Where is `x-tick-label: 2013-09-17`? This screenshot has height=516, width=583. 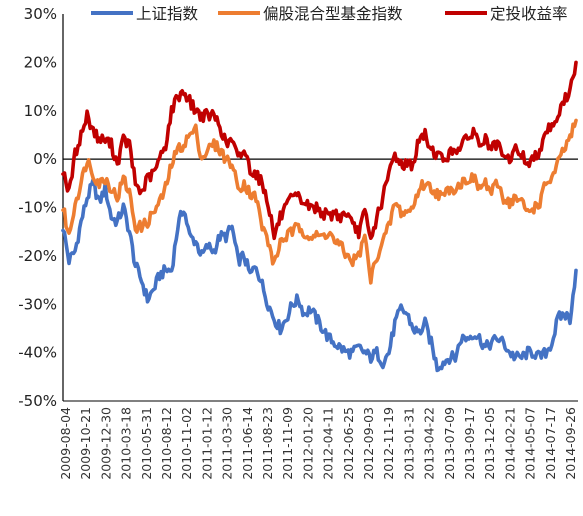 x-tick-label: 2013-09-17 is located at coordinates (469, 443).